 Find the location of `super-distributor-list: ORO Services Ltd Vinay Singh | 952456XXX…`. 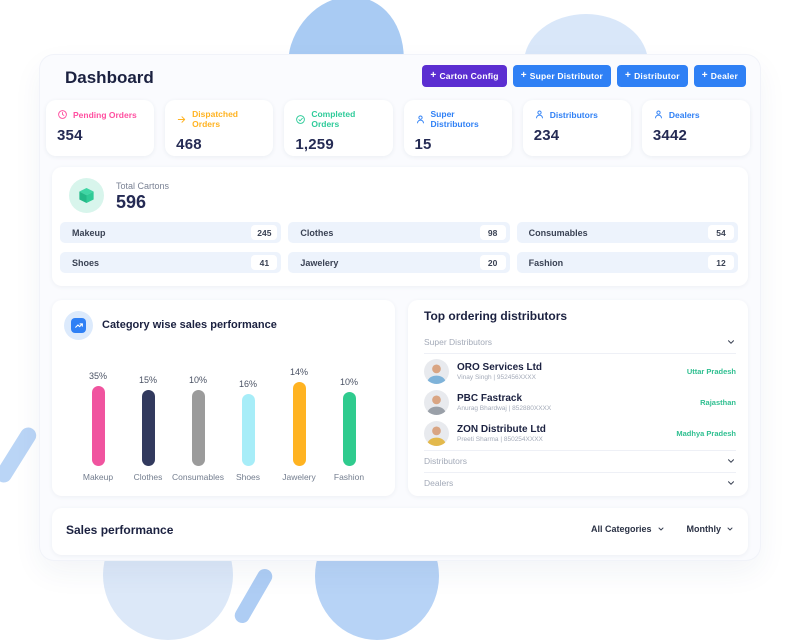

super-distributor-list: ORO Services Ltd Vinay Singh | 952456XXX… is located at coordinates (580, 402).